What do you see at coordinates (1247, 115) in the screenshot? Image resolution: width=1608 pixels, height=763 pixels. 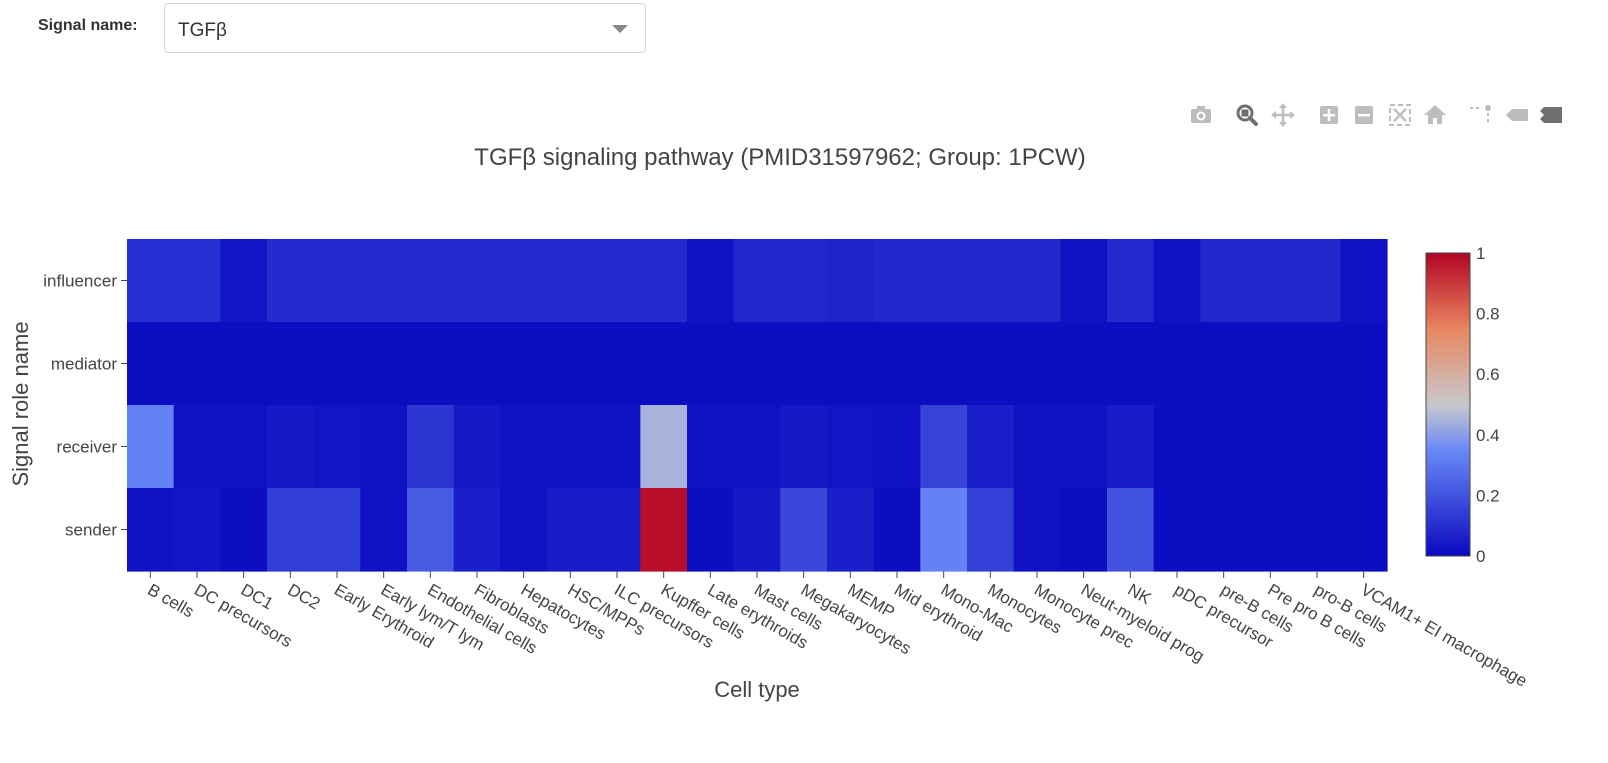 I see `zoom-icon` at bounding box center [1247, 115].